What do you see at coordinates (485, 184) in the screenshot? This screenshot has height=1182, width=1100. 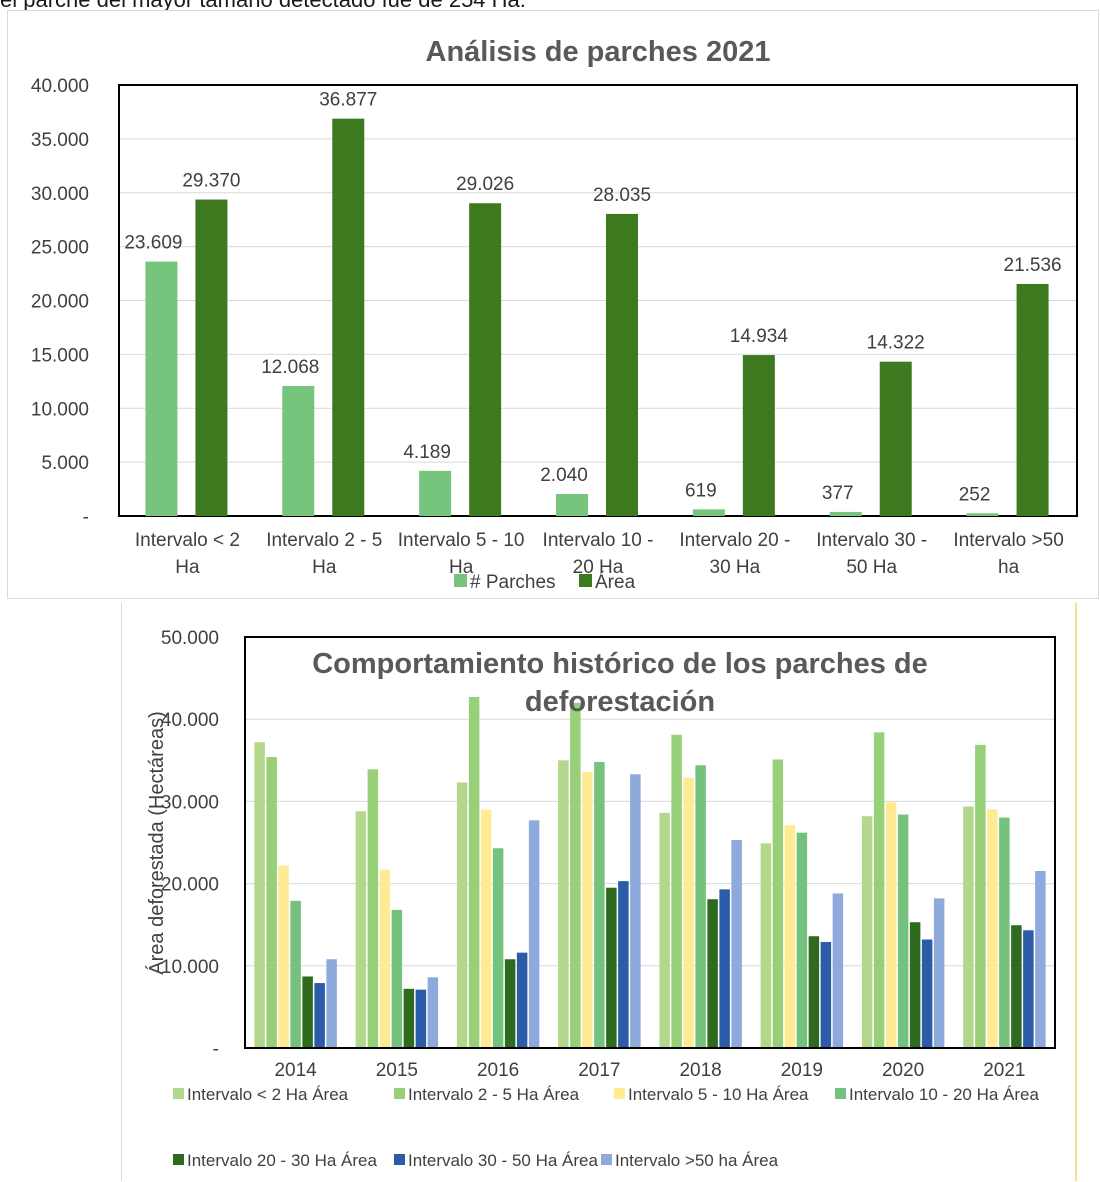 I see `chart1-data-label: 29.026` at bounding box center [485, 184].